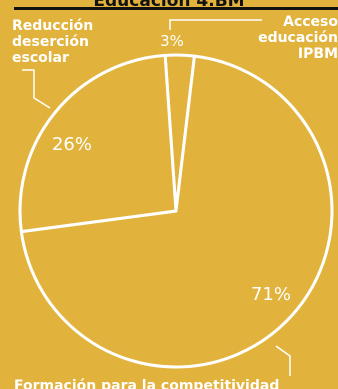 The height and width of the screenshot is (389, 338). What do you see at coordinates (310, 22) in the screenshot?
I see `slice-label-0-line-0: Acceso` at bounding box center [310, 22].